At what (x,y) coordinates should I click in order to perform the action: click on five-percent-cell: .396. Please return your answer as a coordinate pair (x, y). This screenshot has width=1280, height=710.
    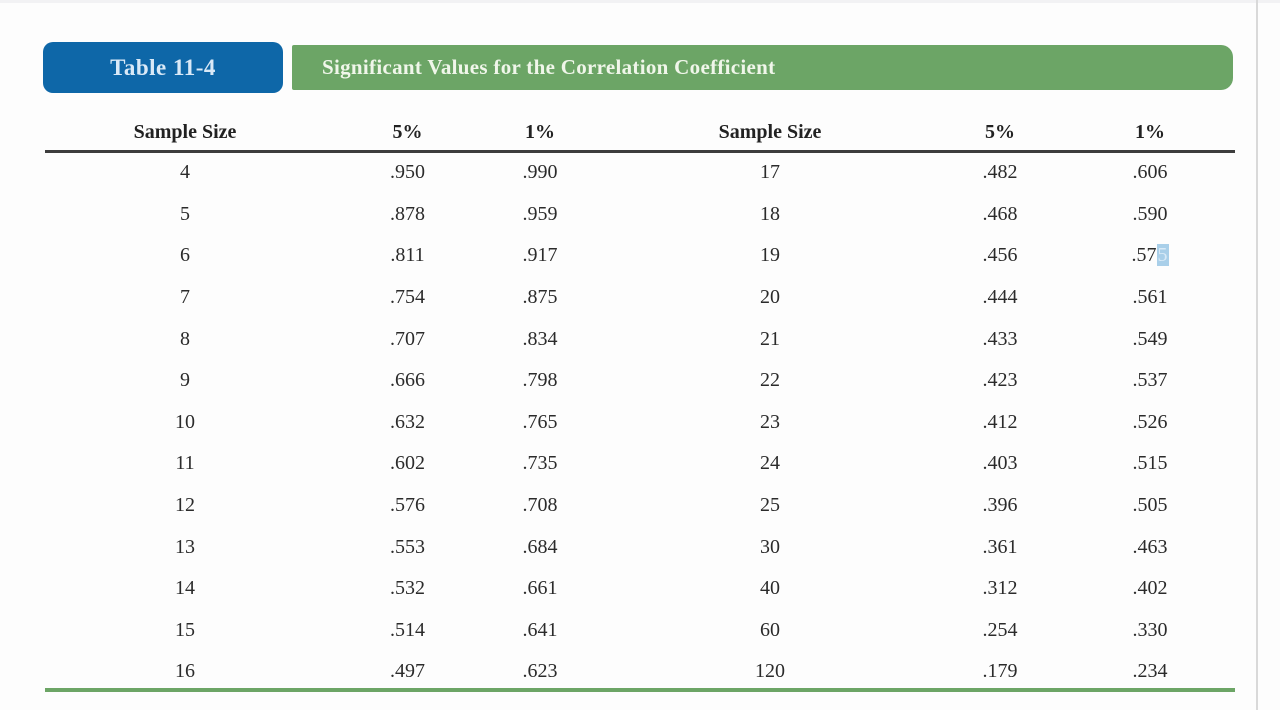
    Looking at the image, I should click on (1000, 505).